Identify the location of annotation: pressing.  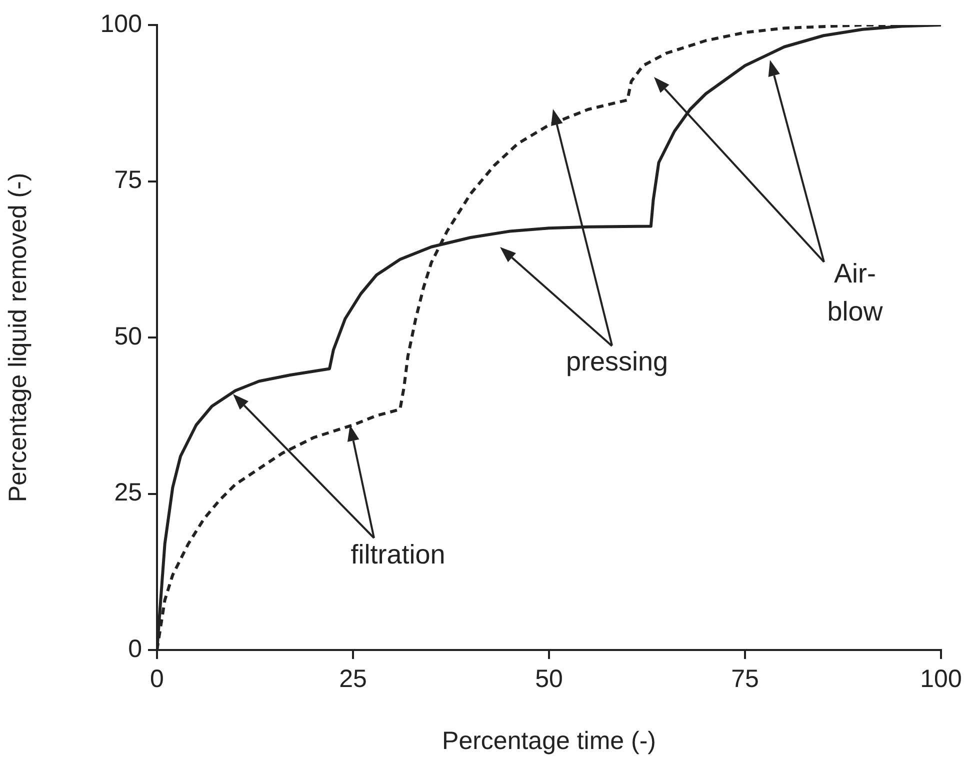
(617, 361).